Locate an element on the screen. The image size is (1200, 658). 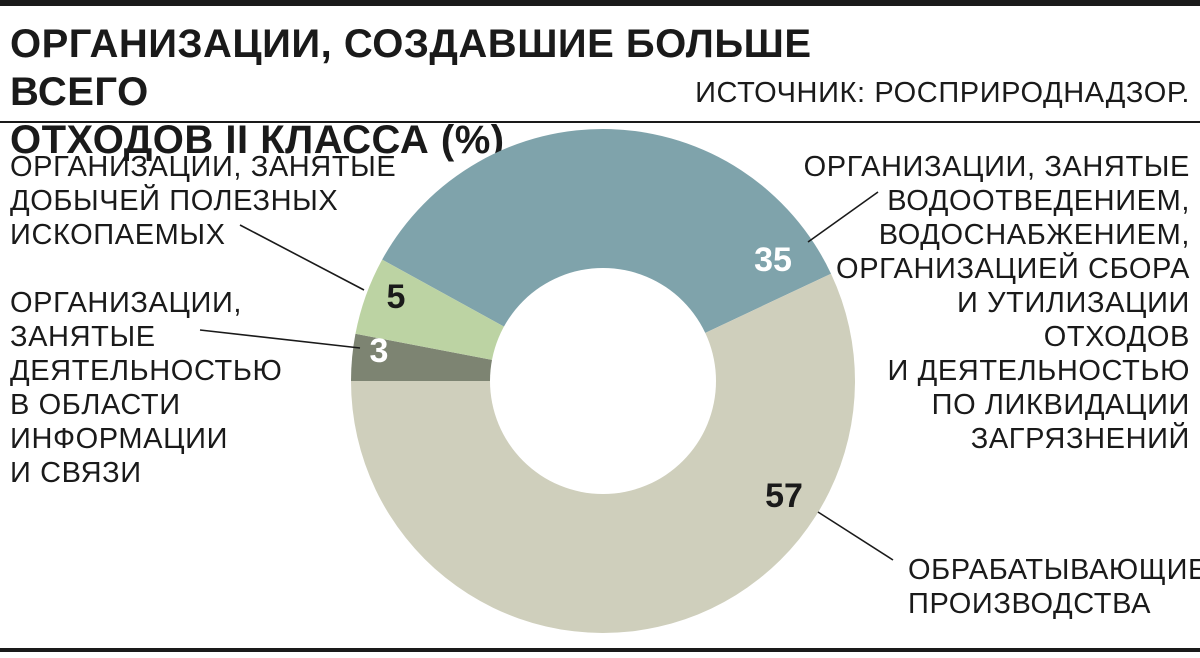
value-label-mining: 5 is located at coordinates (396, 297).